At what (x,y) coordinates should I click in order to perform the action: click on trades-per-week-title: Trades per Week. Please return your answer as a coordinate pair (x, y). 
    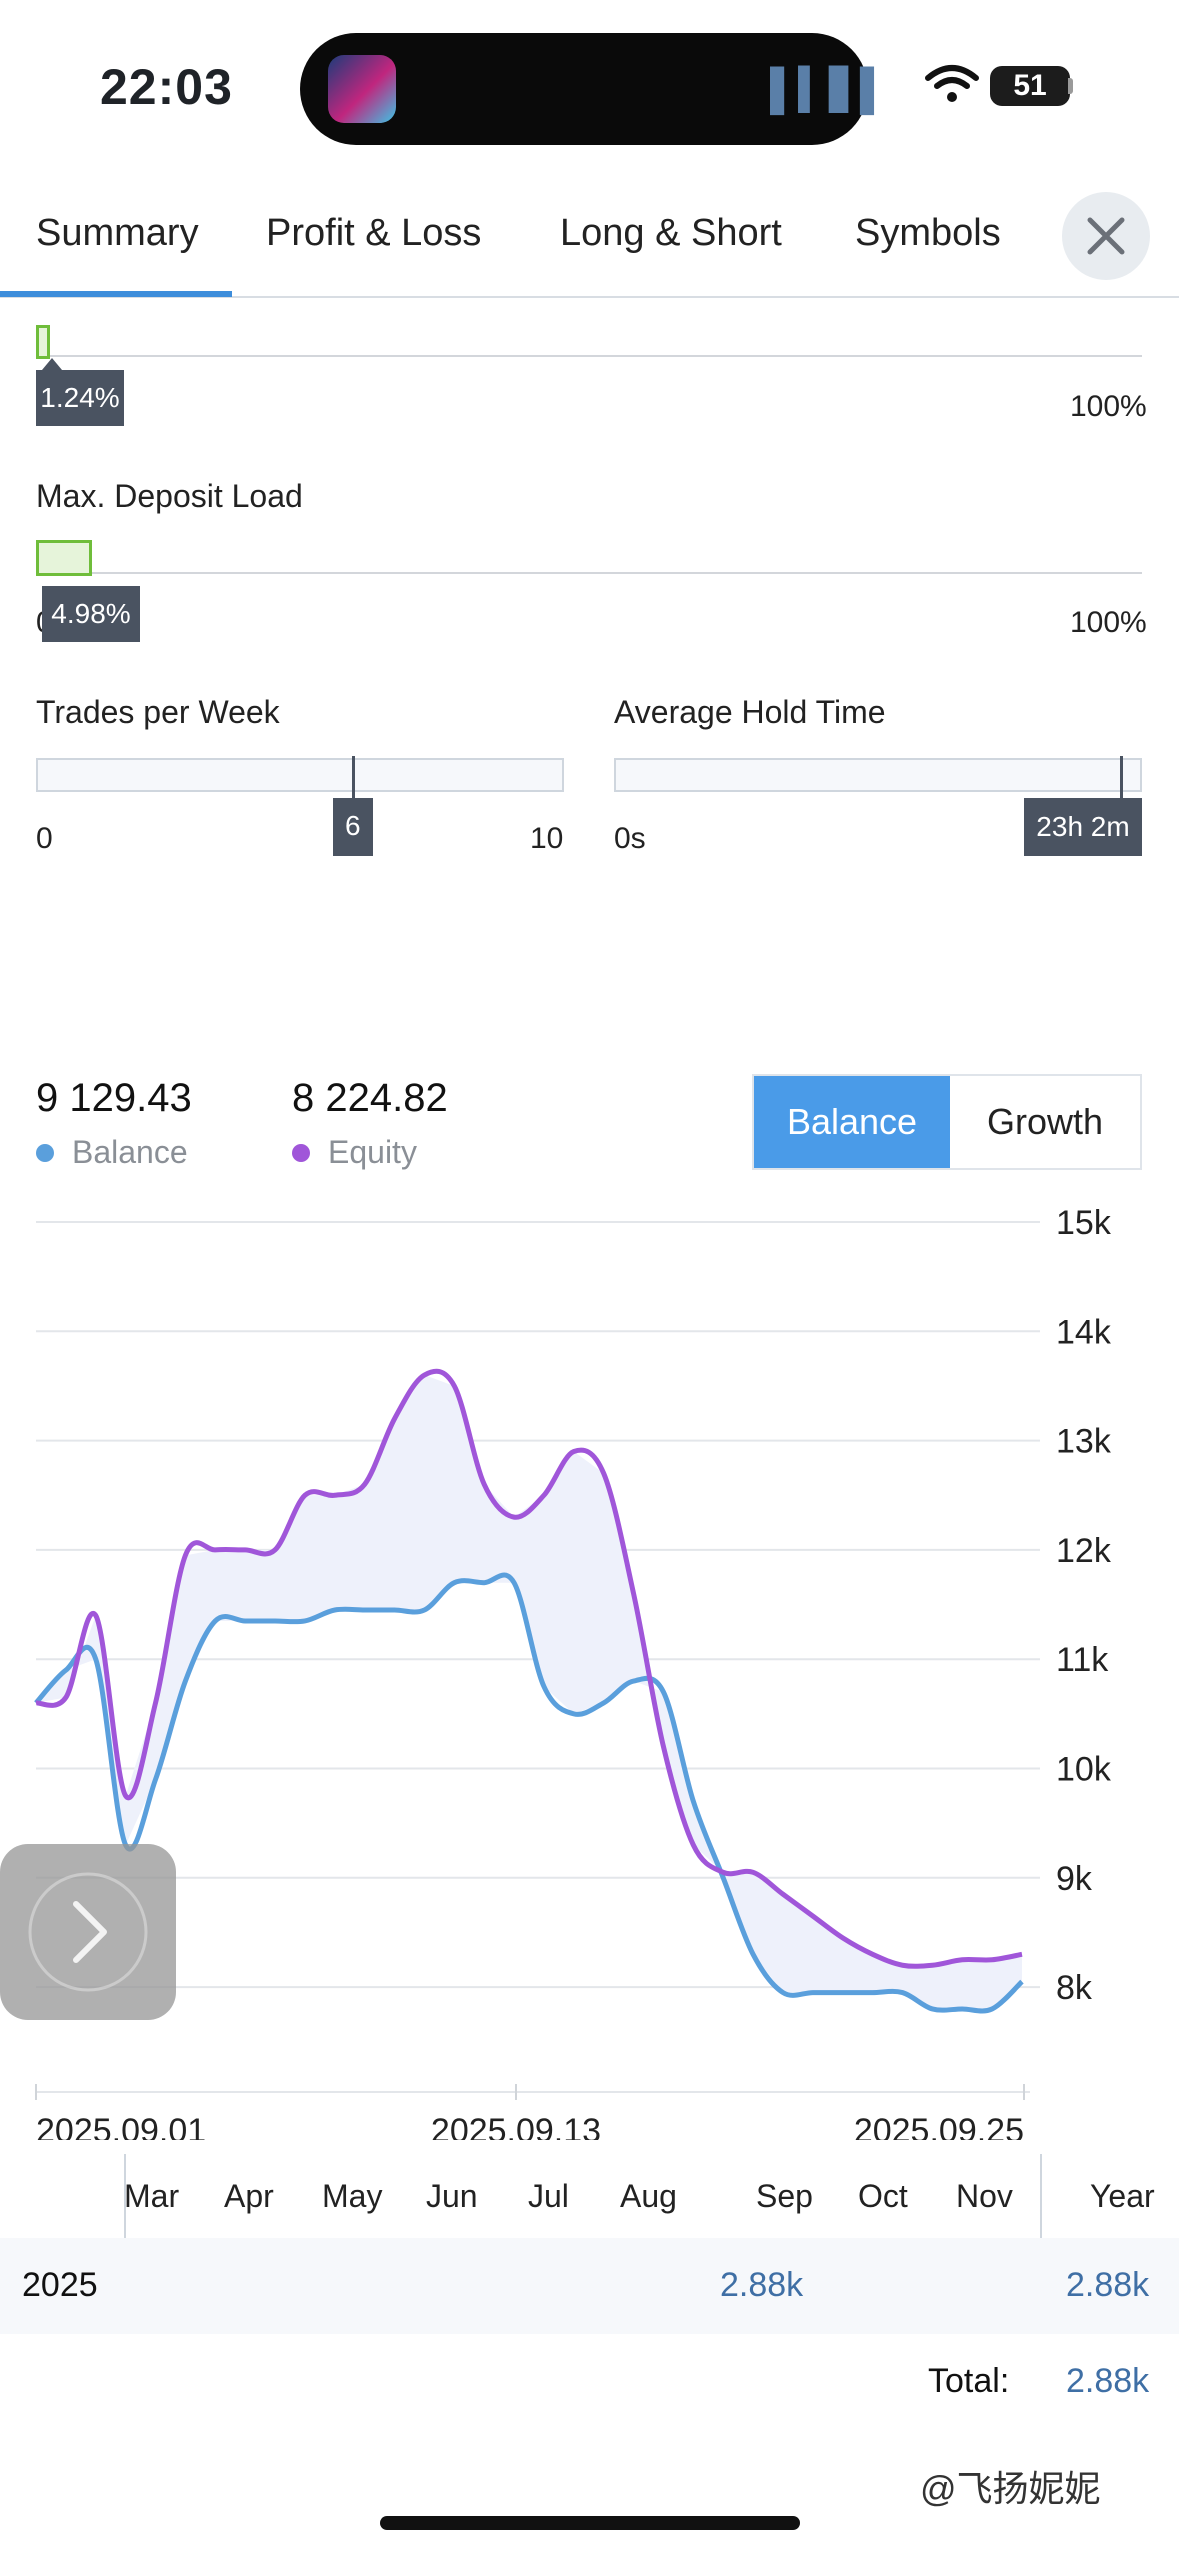
    Looking at the image, I should click on (158, 712).